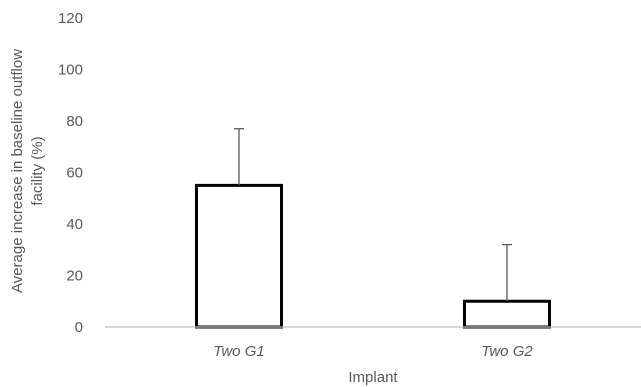 The height and width of the screenshot is (387, 641). I want to click on y-tick-label: 20, so click(74, 276).